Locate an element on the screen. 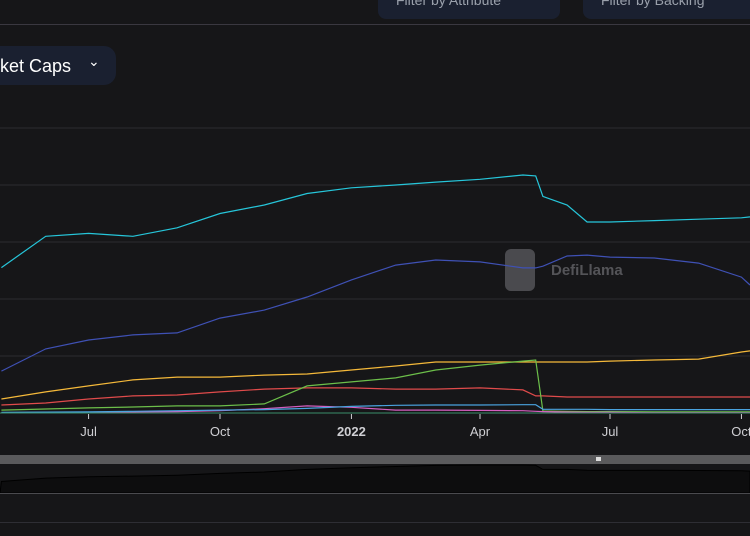 The width and height of the screenshot is (750, 536). defillama-watermark: DefiLlama is located at coordinates (564, 270).